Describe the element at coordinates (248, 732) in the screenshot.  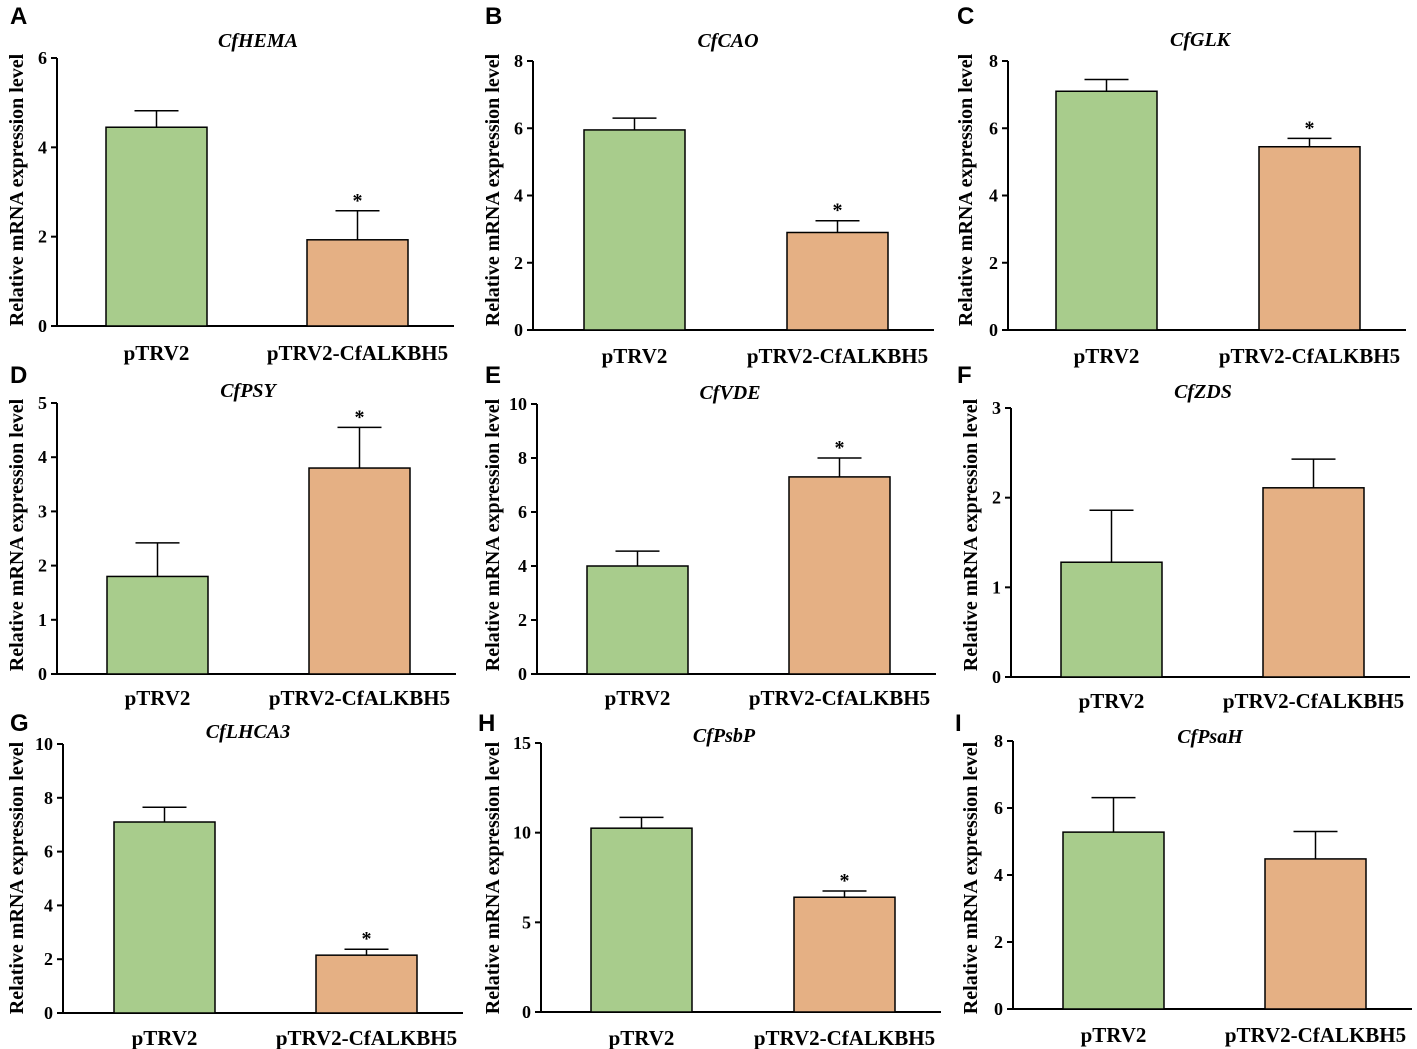
I see `chart-title: CfLHCA3` at that location.